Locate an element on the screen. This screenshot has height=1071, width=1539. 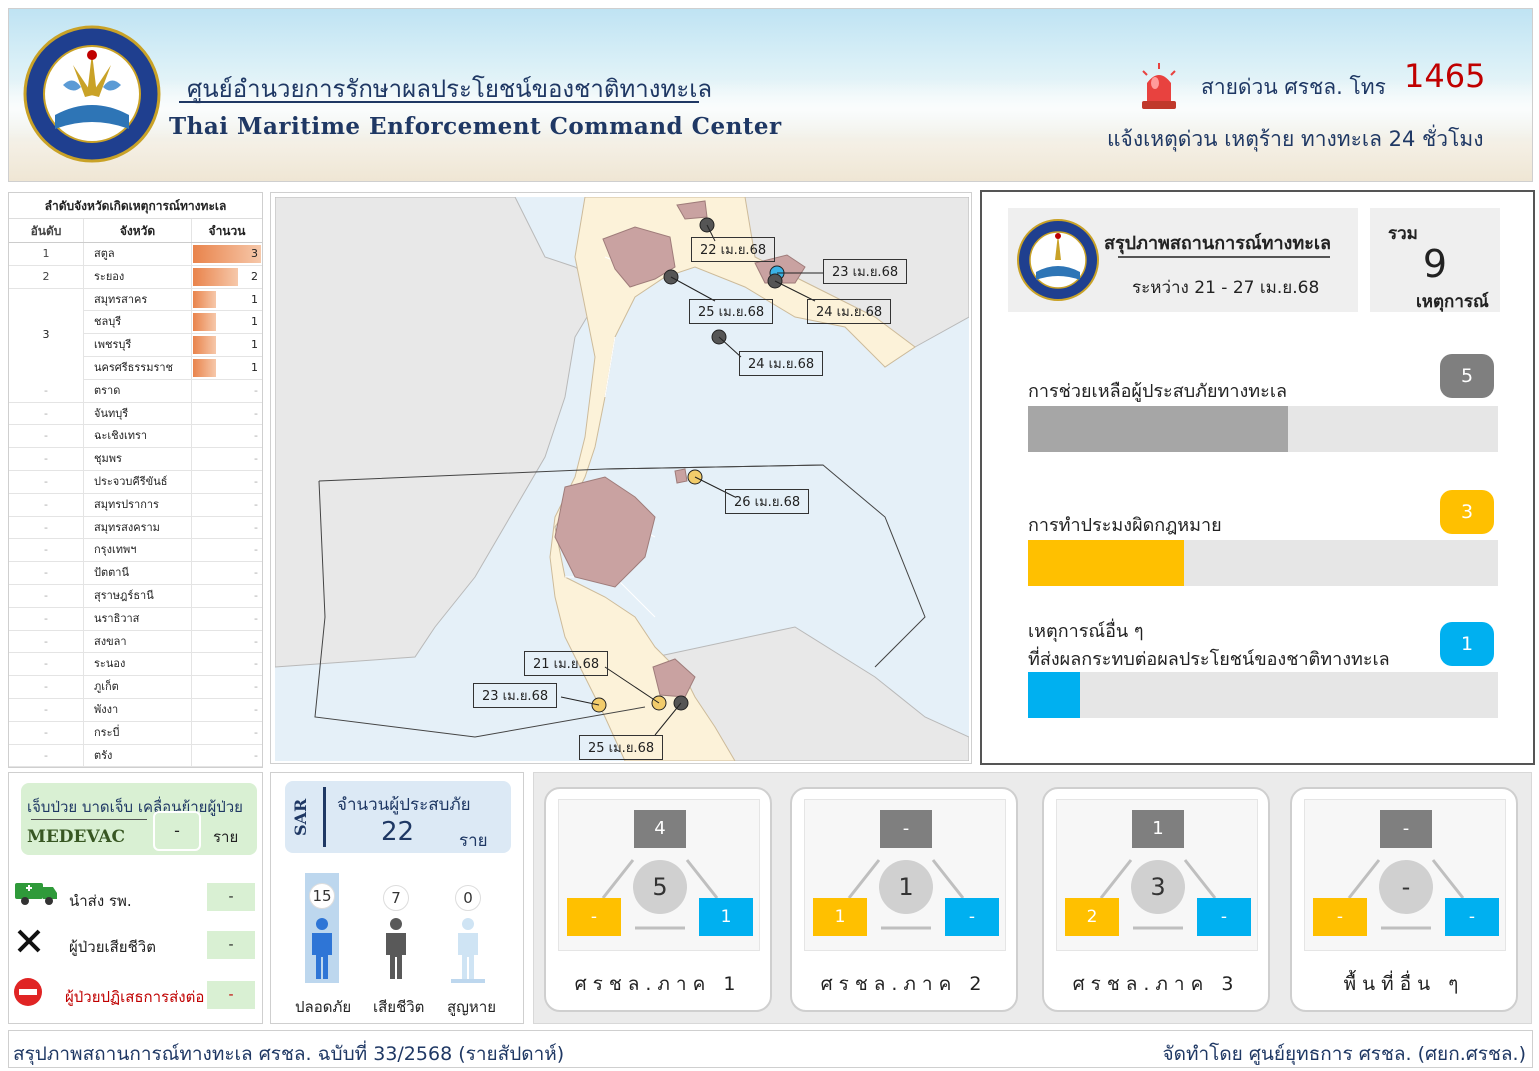
region-card-3: 1 3 2 - ศรชล.ภาค 3 is located at coordinates (1156, 899).